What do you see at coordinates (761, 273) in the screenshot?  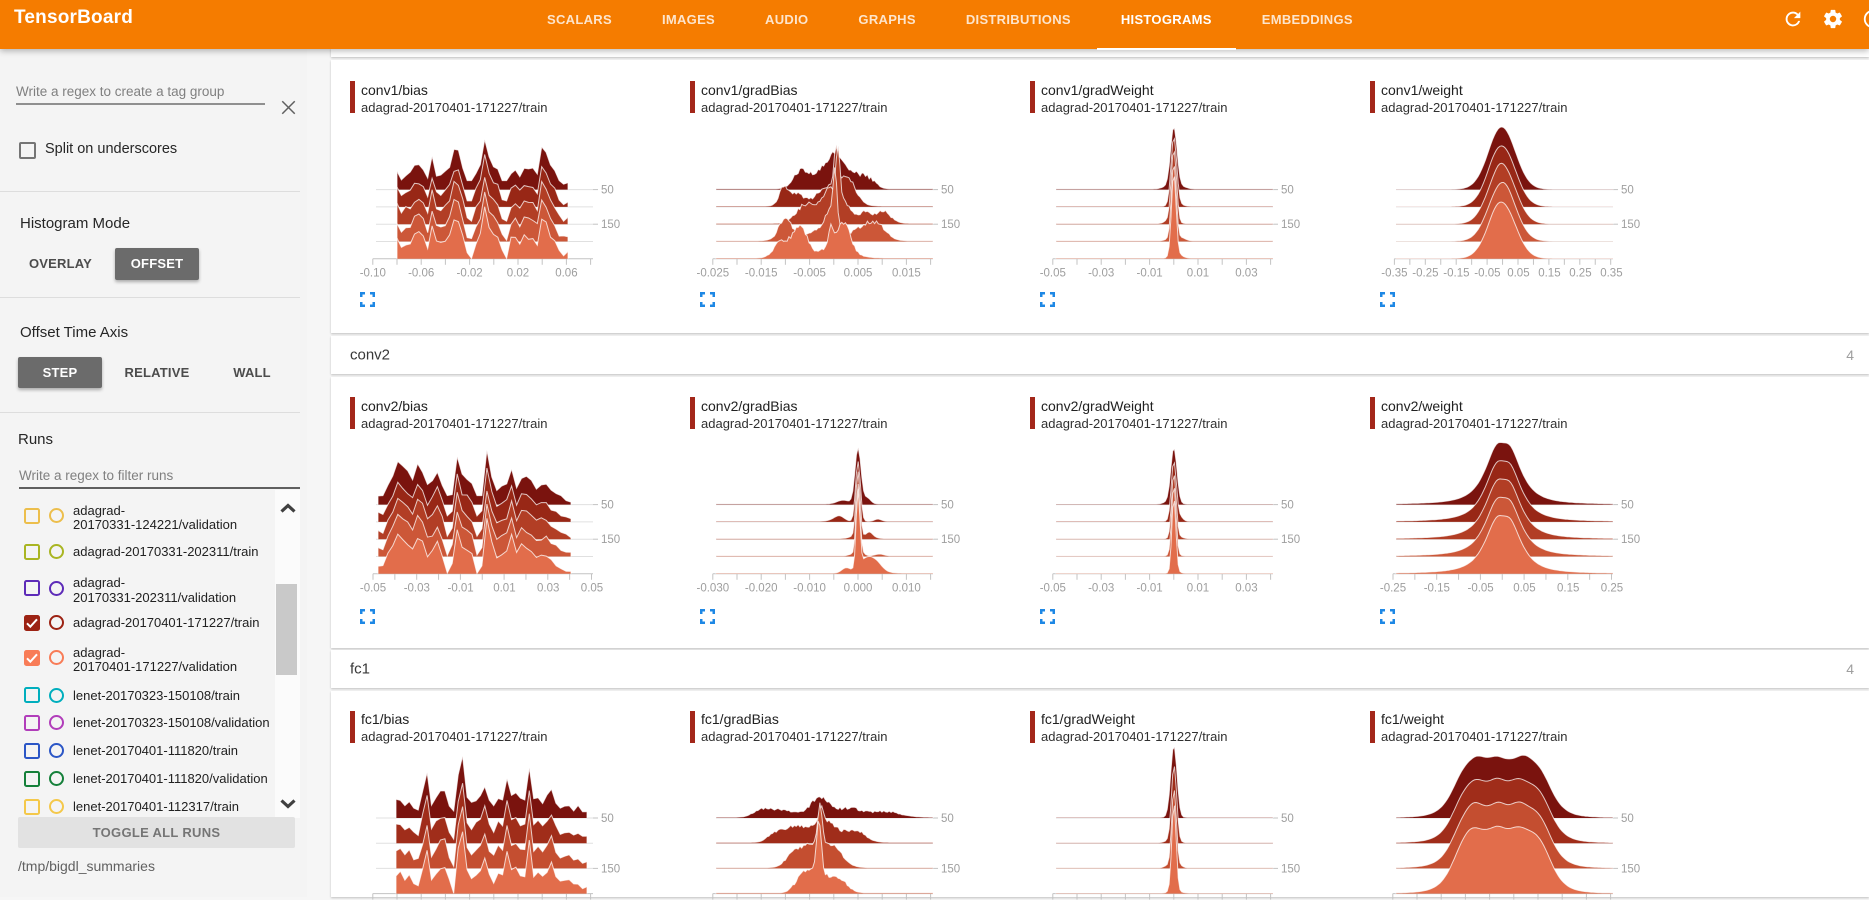 I see `svg-text: -0.015` at bounding box center [761, 273].